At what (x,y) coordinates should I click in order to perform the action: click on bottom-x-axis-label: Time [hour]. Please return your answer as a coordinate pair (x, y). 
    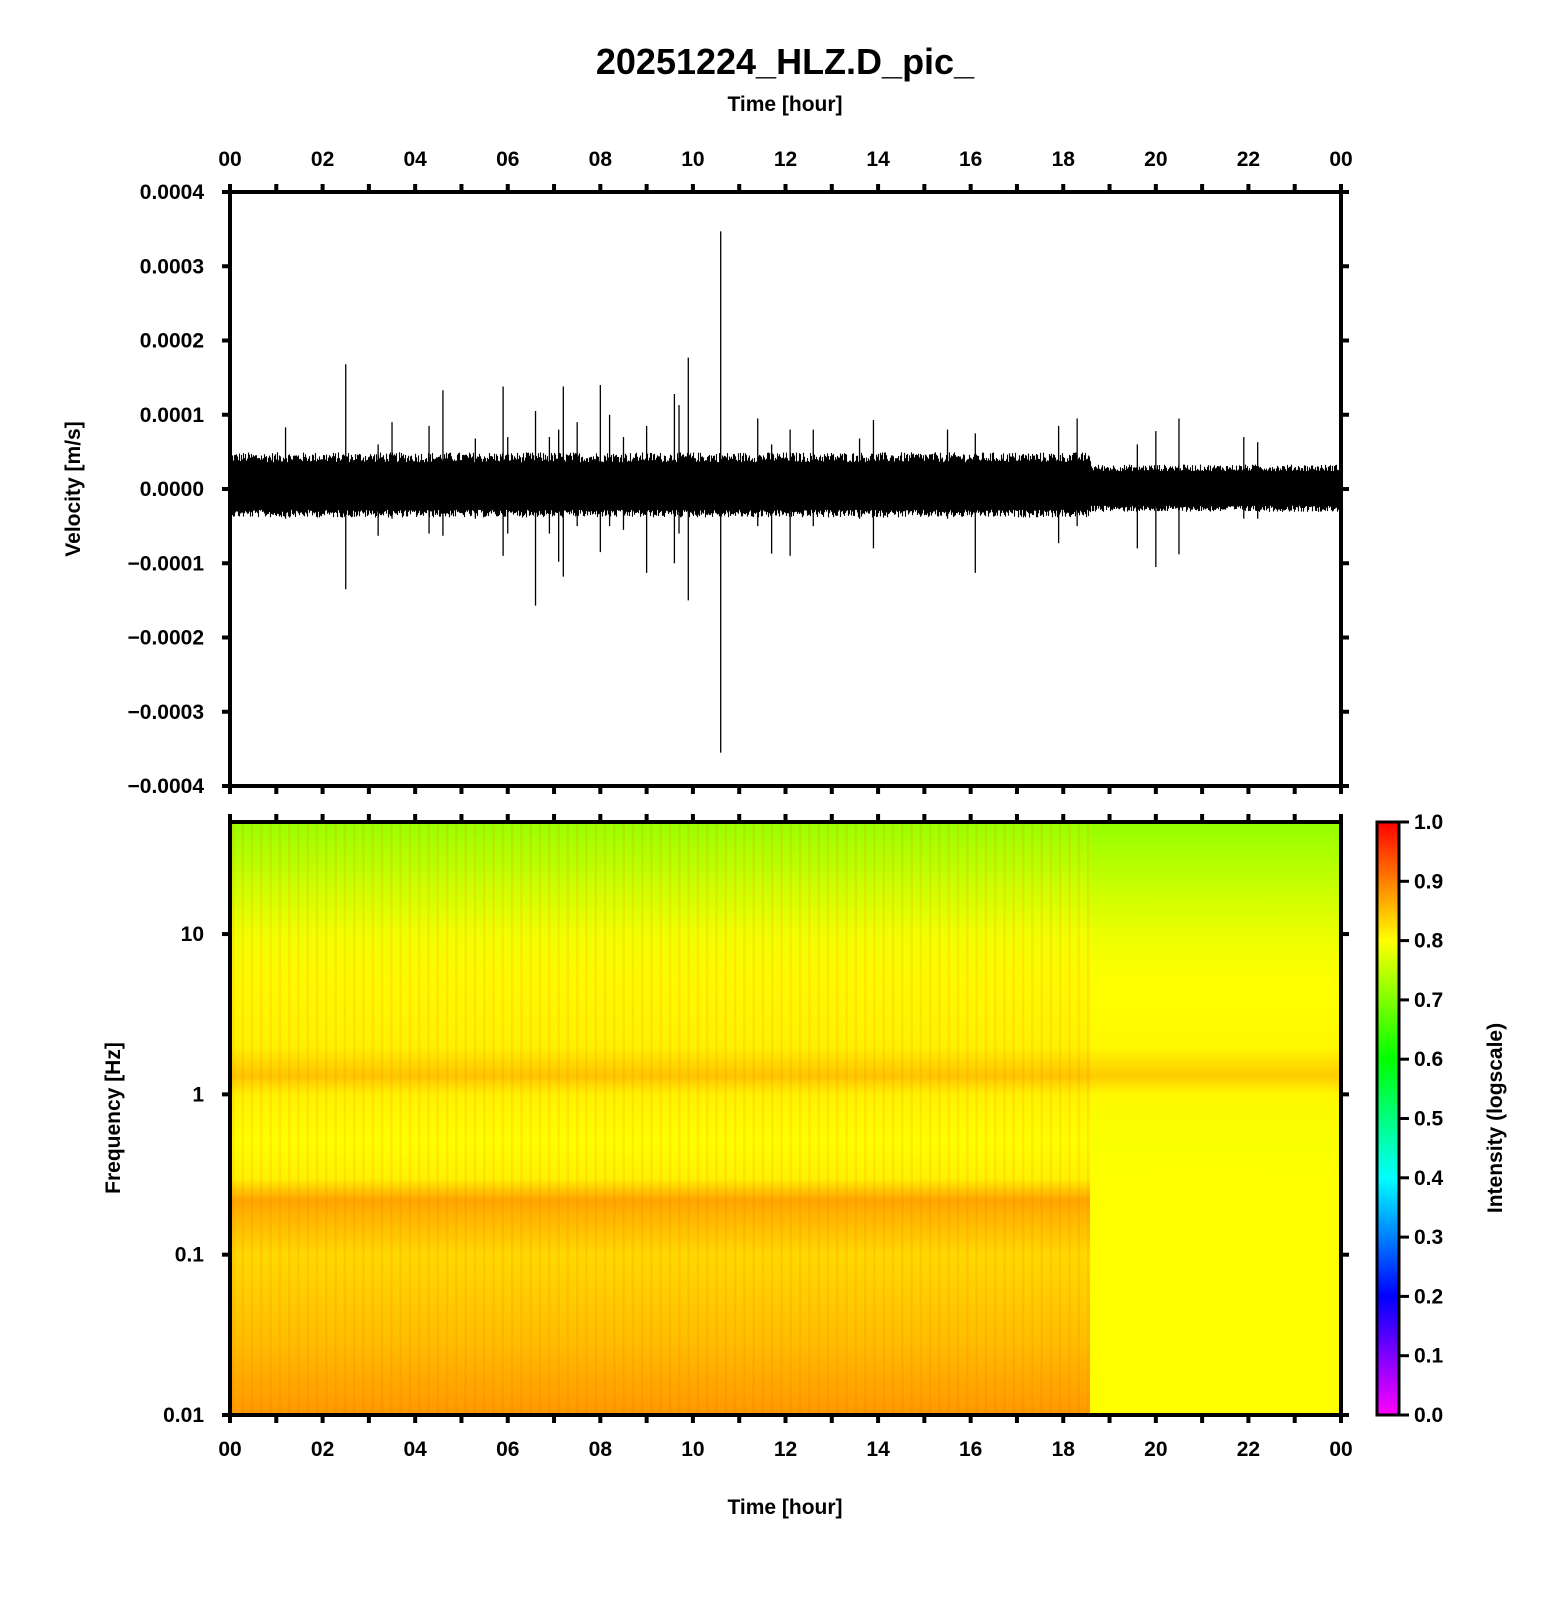
    Looking at the image, I should click on (784, 1507).